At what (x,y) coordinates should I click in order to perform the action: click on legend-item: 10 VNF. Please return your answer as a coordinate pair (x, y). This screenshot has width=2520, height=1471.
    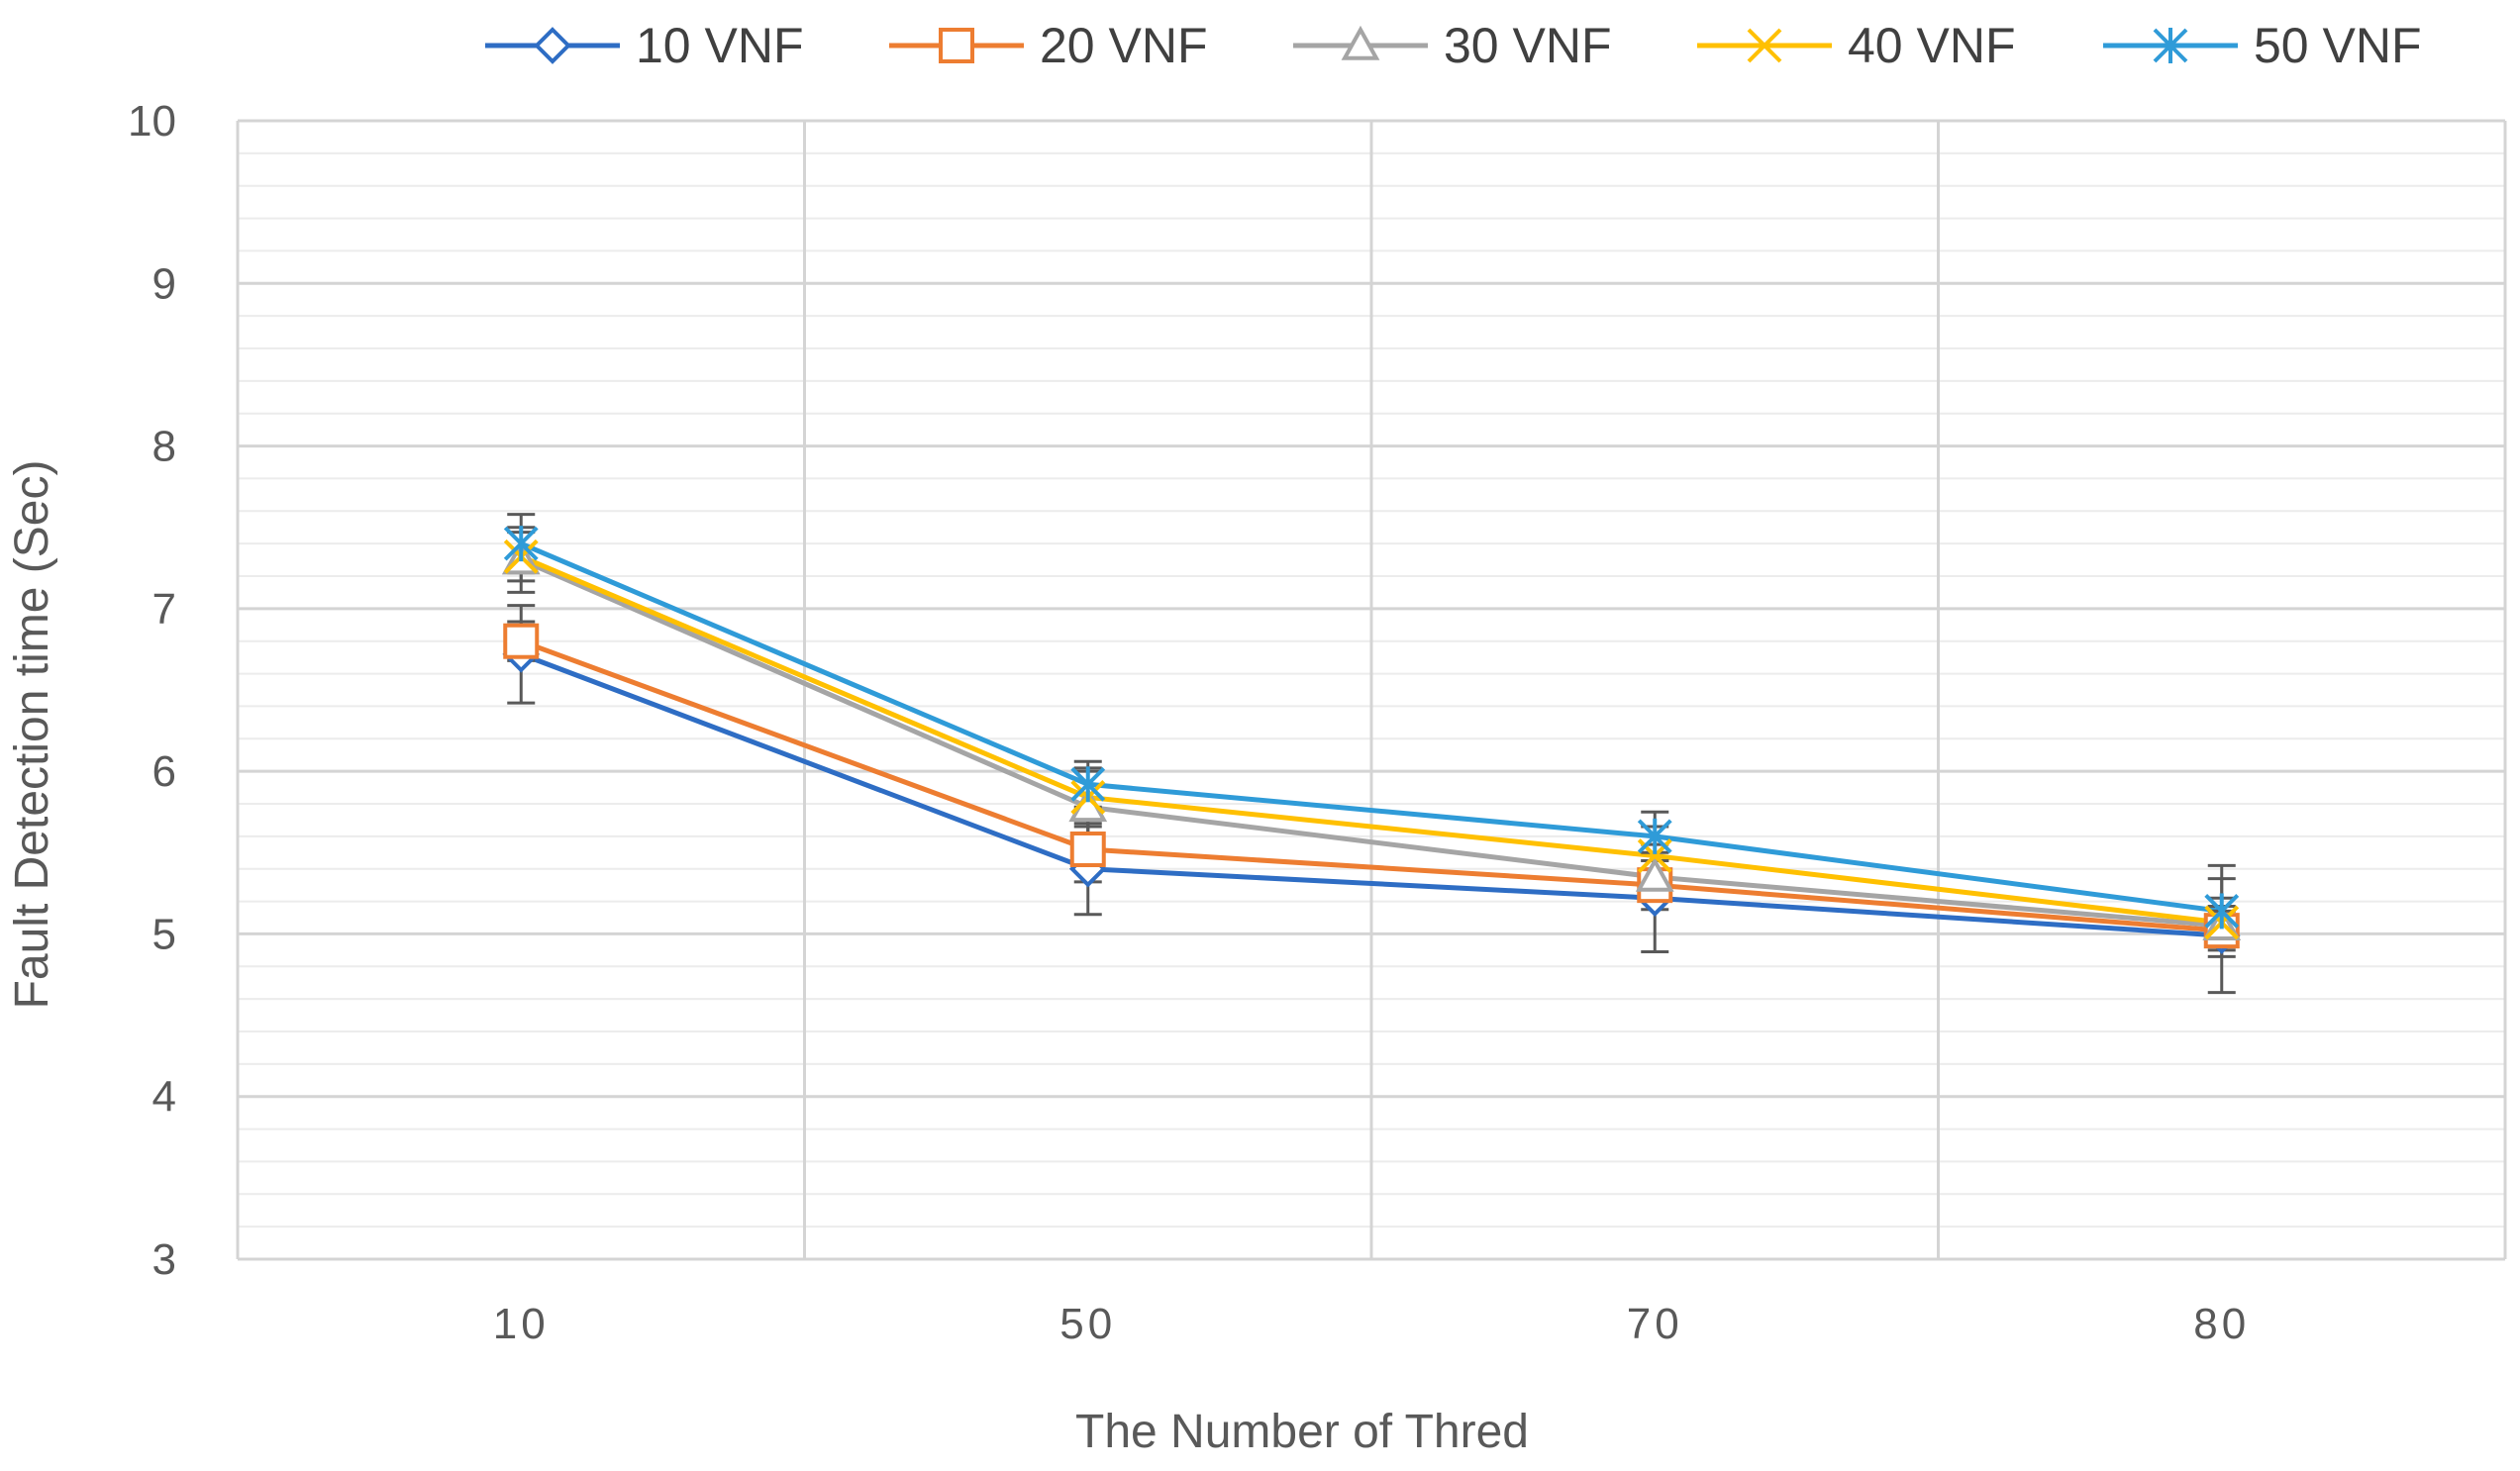
    Looking at the image, I should click on (644, 45).